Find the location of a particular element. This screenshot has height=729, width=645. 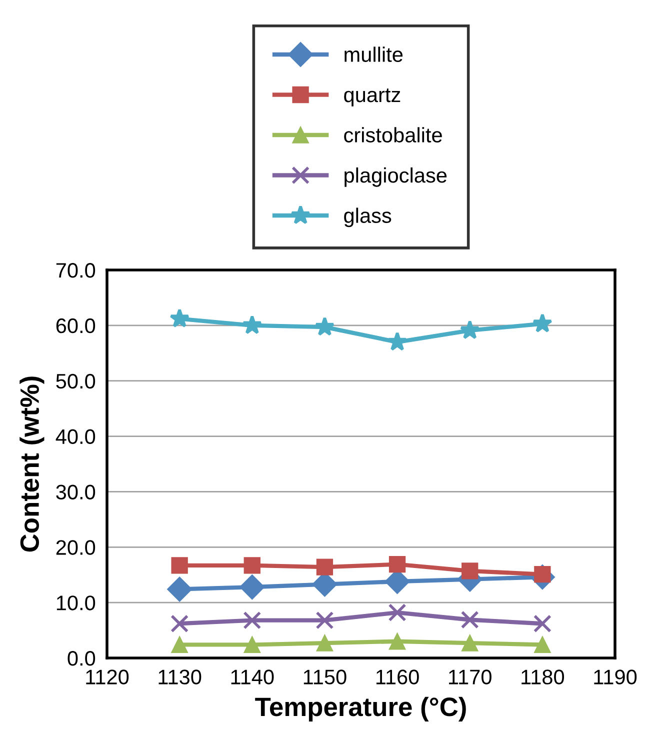

y-tick-label: 70.0 is located at coordinates (76, 270).